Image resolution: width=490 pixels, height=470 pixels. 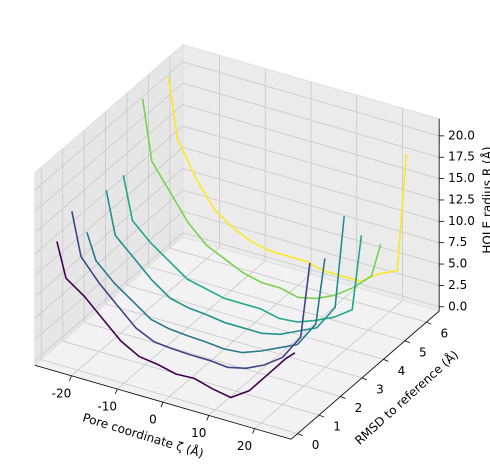 I want to click on z-tick-label: 12.5, so click(x=461, y=199).